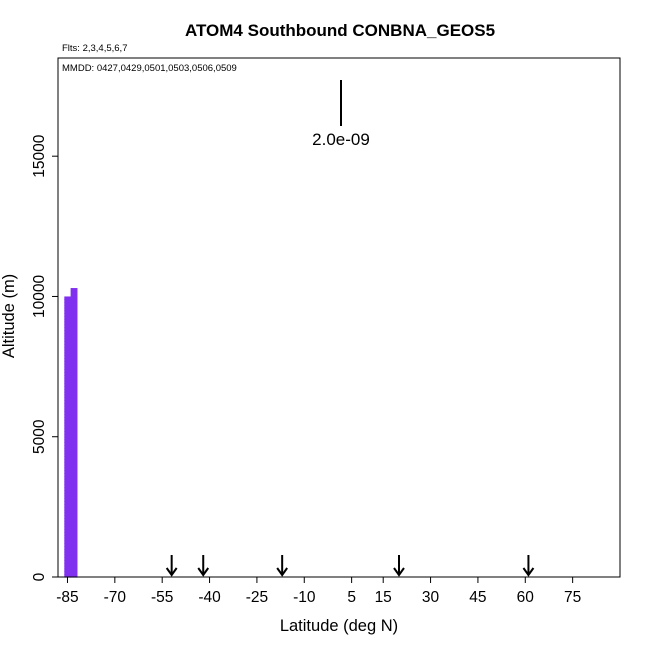 The height and width of the screenshot is (650, 650). I want to click on x-tick-label: 75, so click(572, 597).